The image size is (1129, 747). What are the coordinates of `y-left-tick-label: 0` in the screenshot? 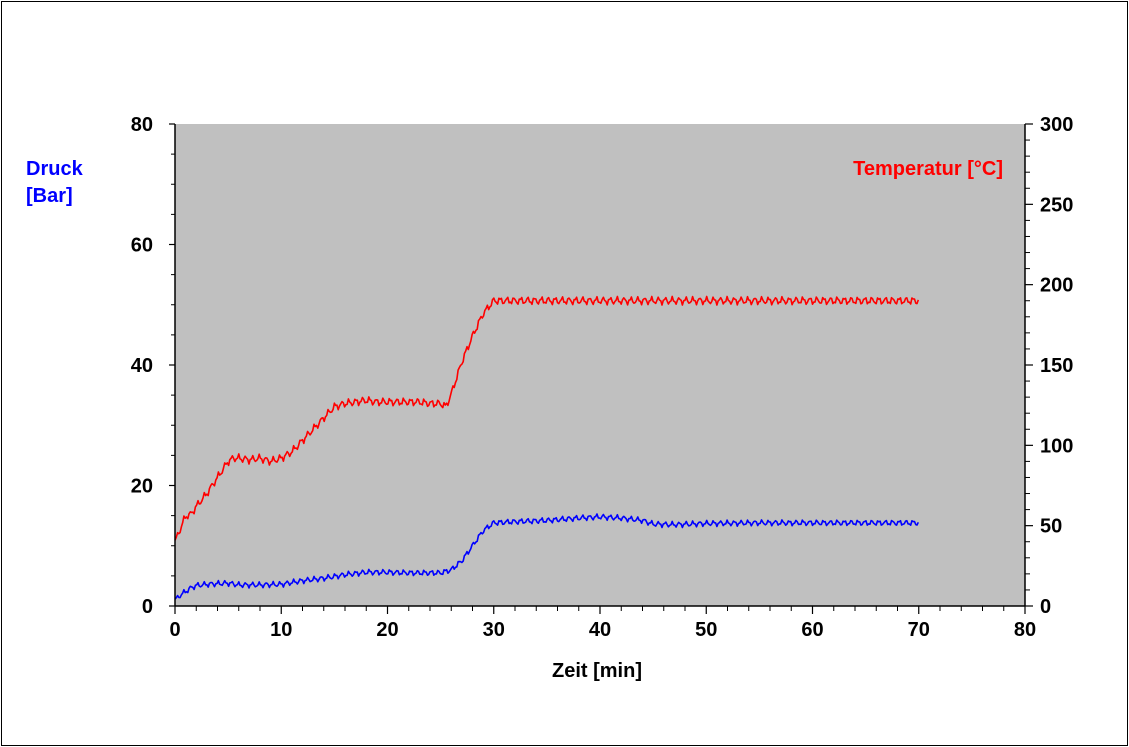 It's located at (147, 607).